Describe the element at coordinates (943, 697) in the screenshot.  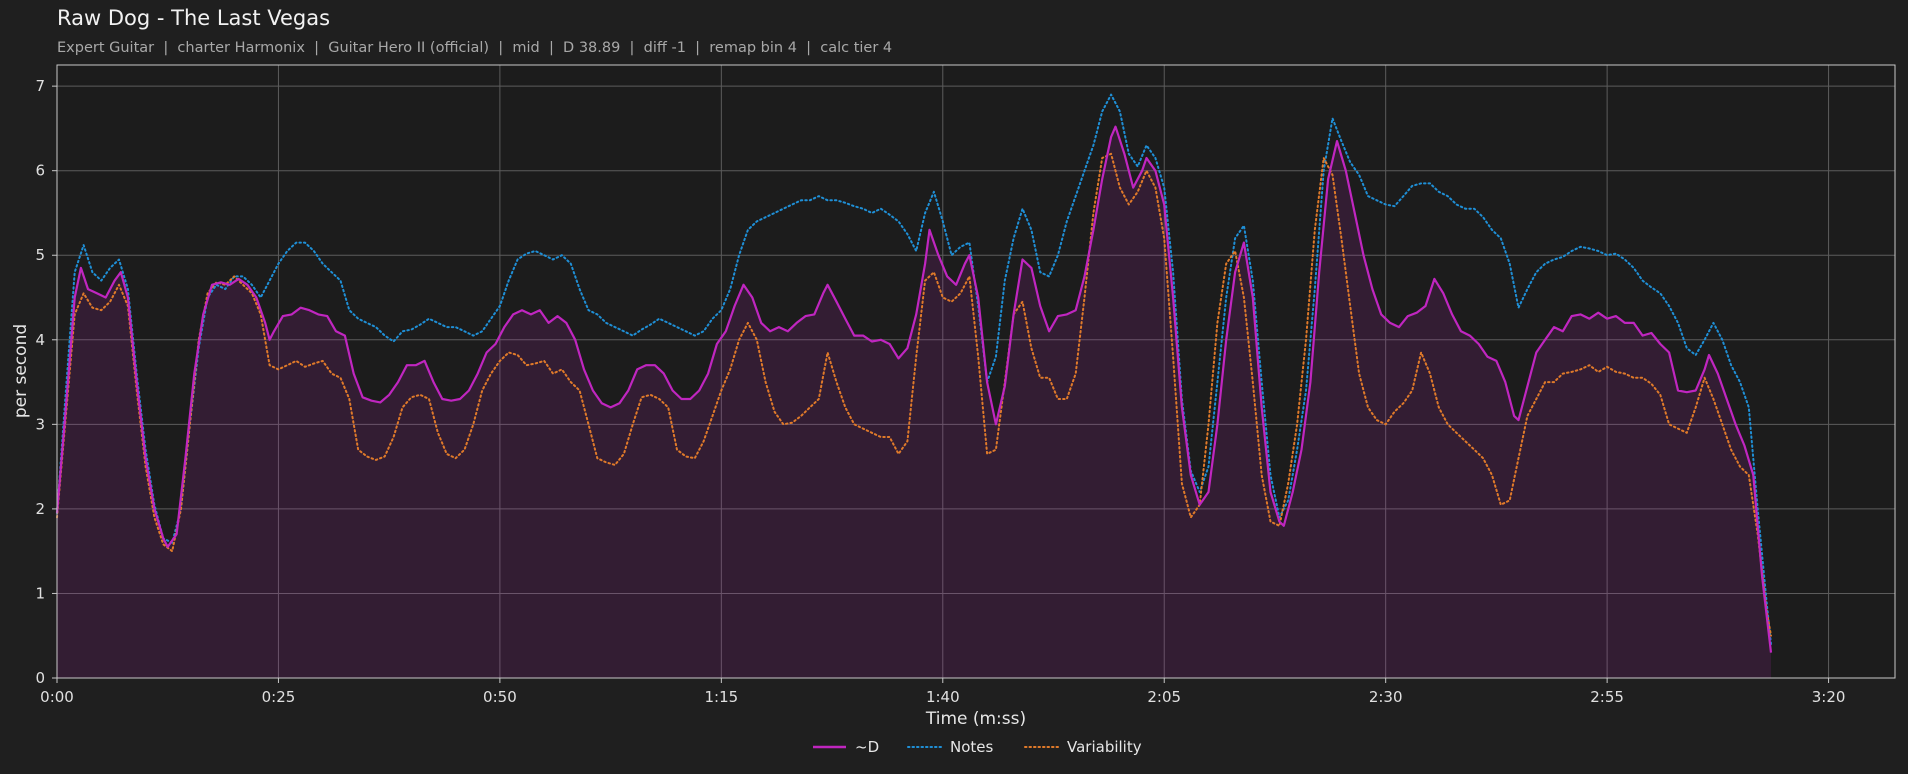
I see `x-tick-label: 1:40` at that location.